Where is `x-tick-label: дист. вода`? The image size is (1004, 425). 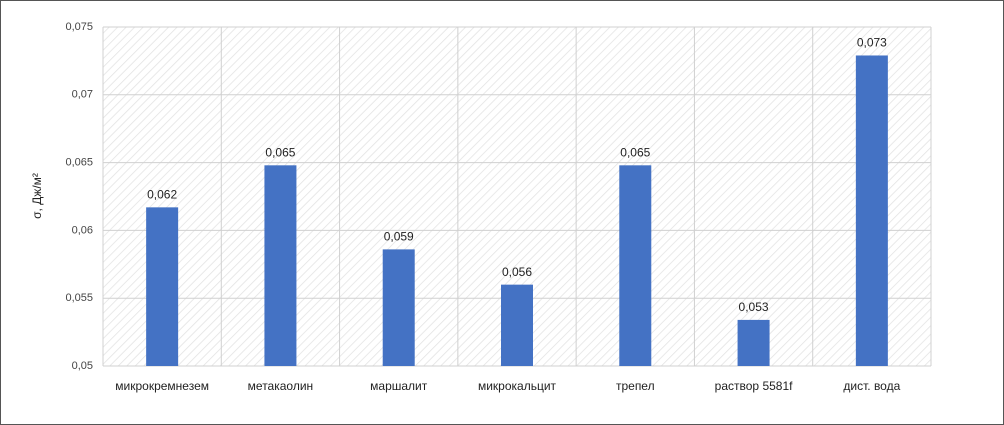 x-tick-label: дист. вода is located at coordinates (871, 386).